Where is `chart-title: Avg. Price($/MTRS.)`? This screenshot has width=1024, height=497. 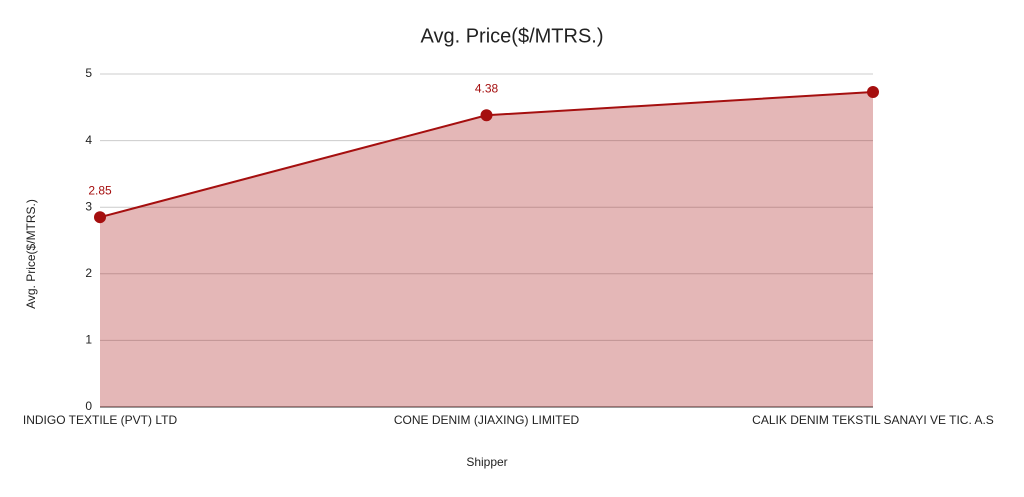
chart-title: Avg. Price($/MTRS.) is located at coordinates (512, 36).